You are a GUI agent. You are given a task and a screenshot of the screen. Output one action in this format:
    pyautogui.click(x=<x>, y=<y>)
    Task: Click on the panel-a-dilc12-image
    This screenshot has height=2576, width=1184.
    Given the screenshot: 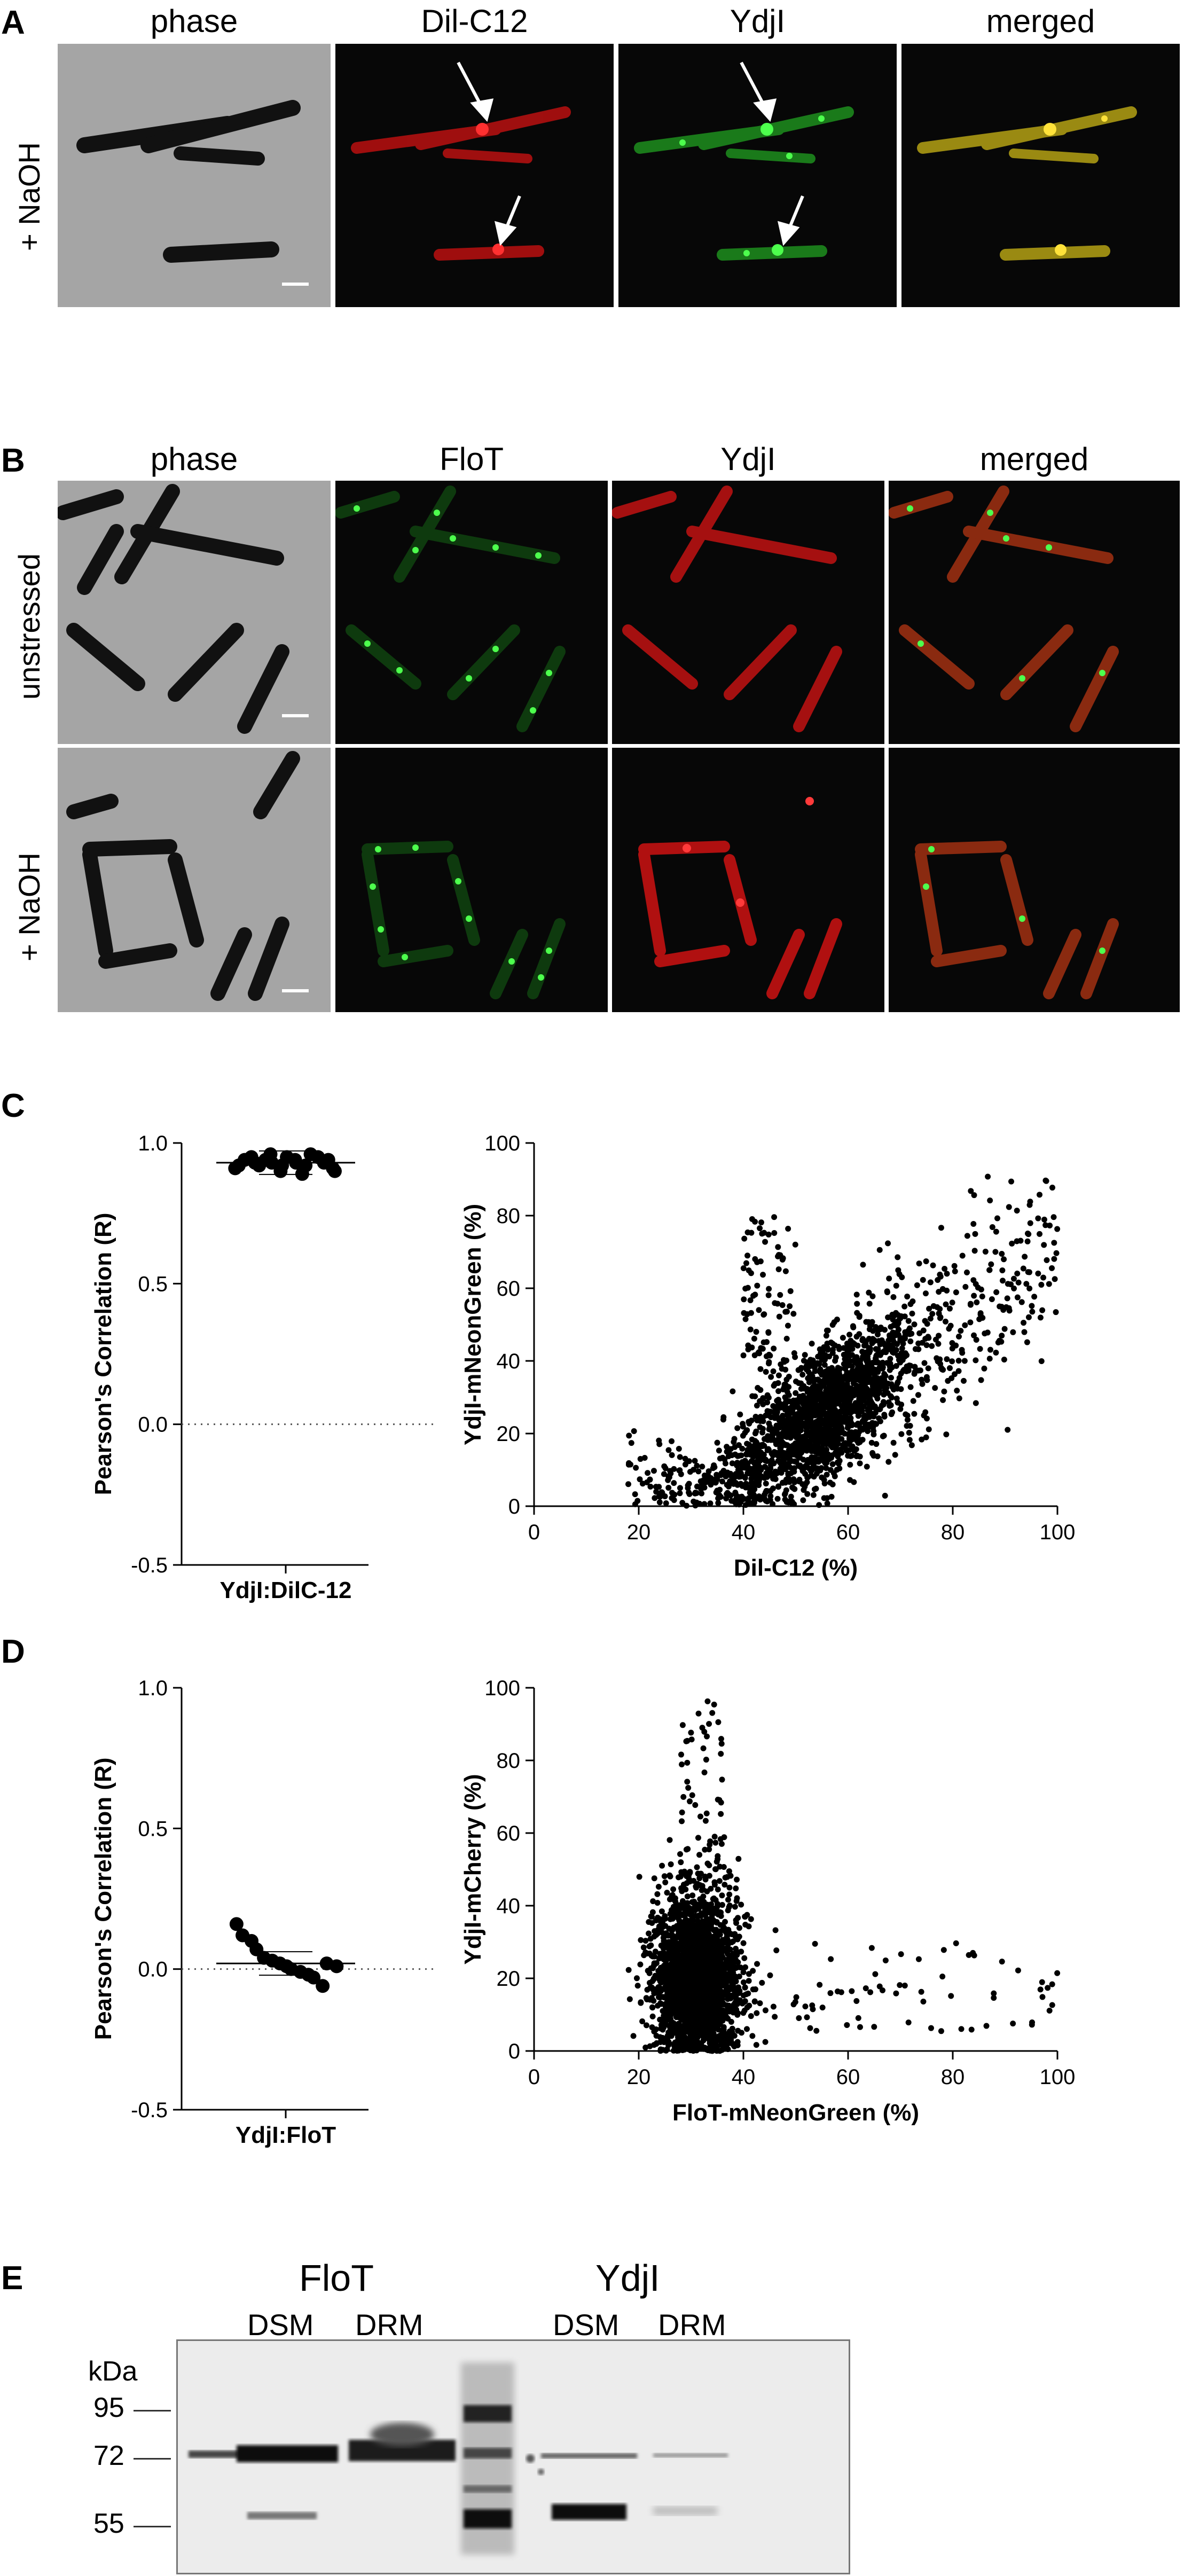 What is the action you would take?
    pyautogui.click(x=474, y=175)
    